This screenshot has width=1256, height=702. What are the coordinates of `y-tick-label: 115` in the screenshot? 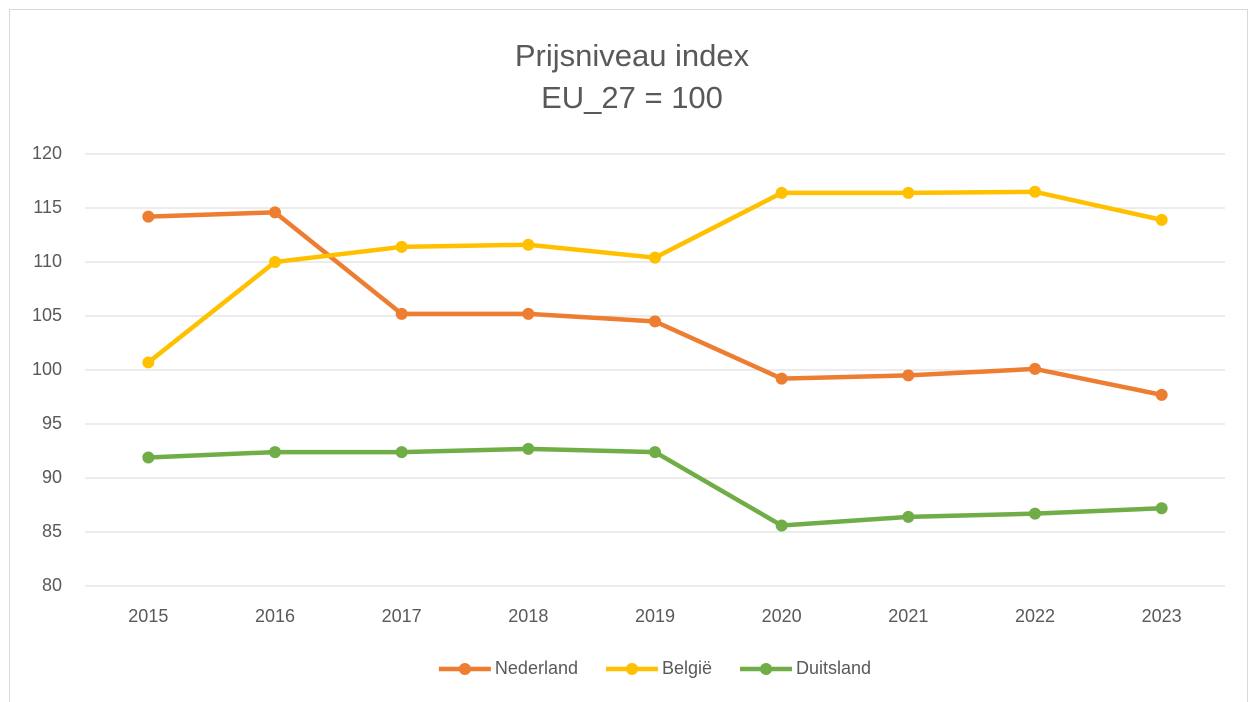 It's located at (47, 207).